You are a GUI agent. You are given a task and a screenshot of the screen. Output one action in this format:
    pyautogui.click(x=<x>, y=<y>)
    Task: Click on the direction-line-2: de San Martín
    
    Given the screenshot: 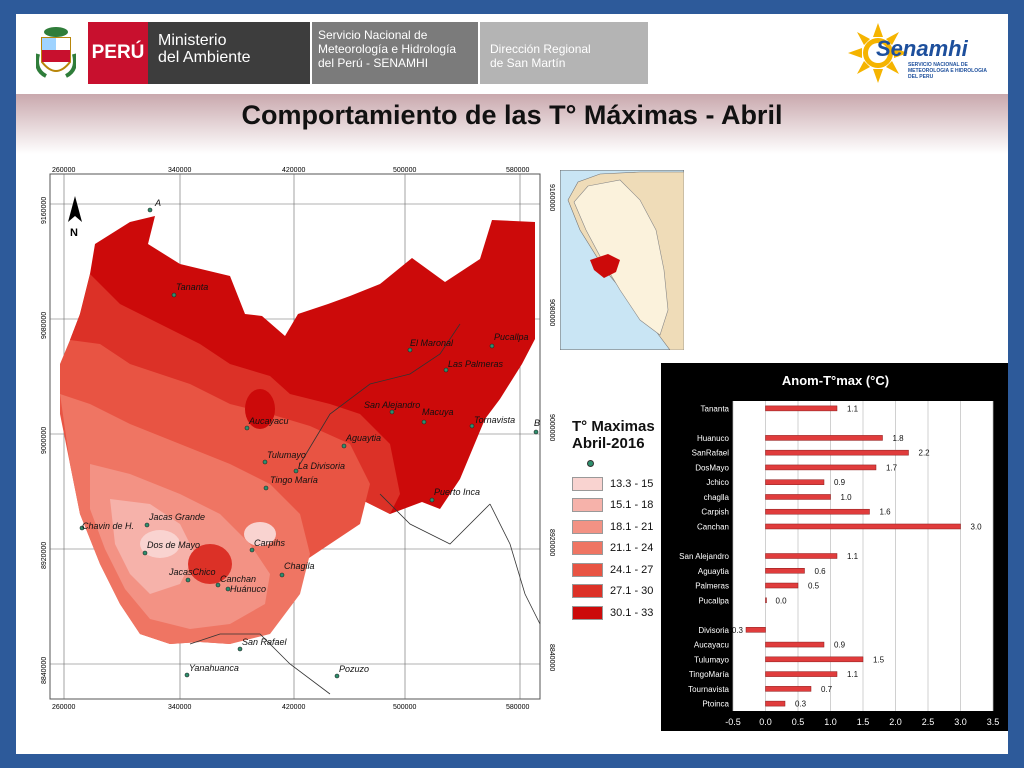 What is the action you would take?
    pyautogui.click(x=528, y=63)
    